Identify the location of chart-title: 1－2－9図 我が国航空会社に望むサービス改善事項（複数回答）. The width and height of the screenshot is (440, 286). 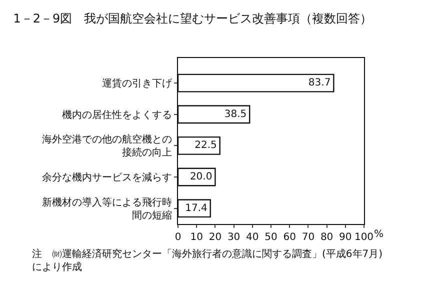
(192, 19).